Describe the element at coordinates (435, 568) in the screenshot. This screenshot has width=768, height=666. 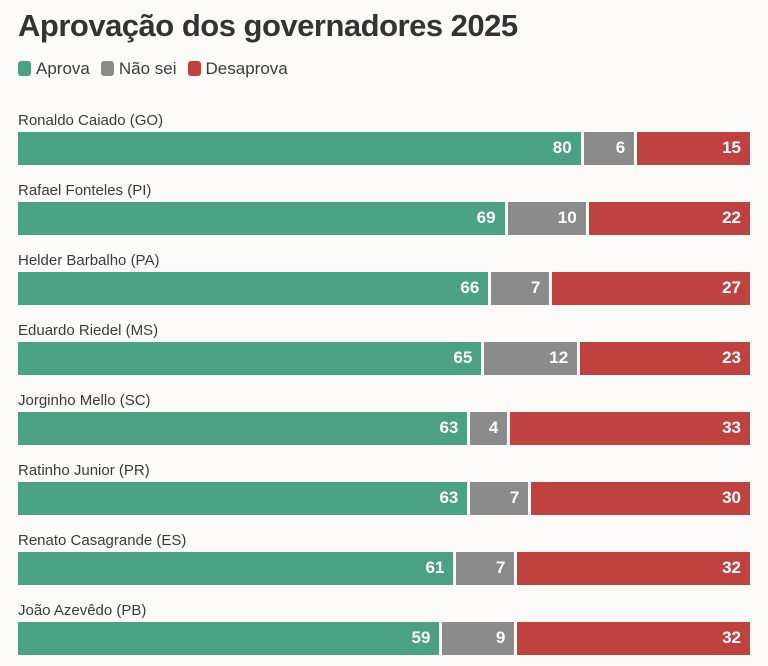
I see `segment-value: 61` at that location.